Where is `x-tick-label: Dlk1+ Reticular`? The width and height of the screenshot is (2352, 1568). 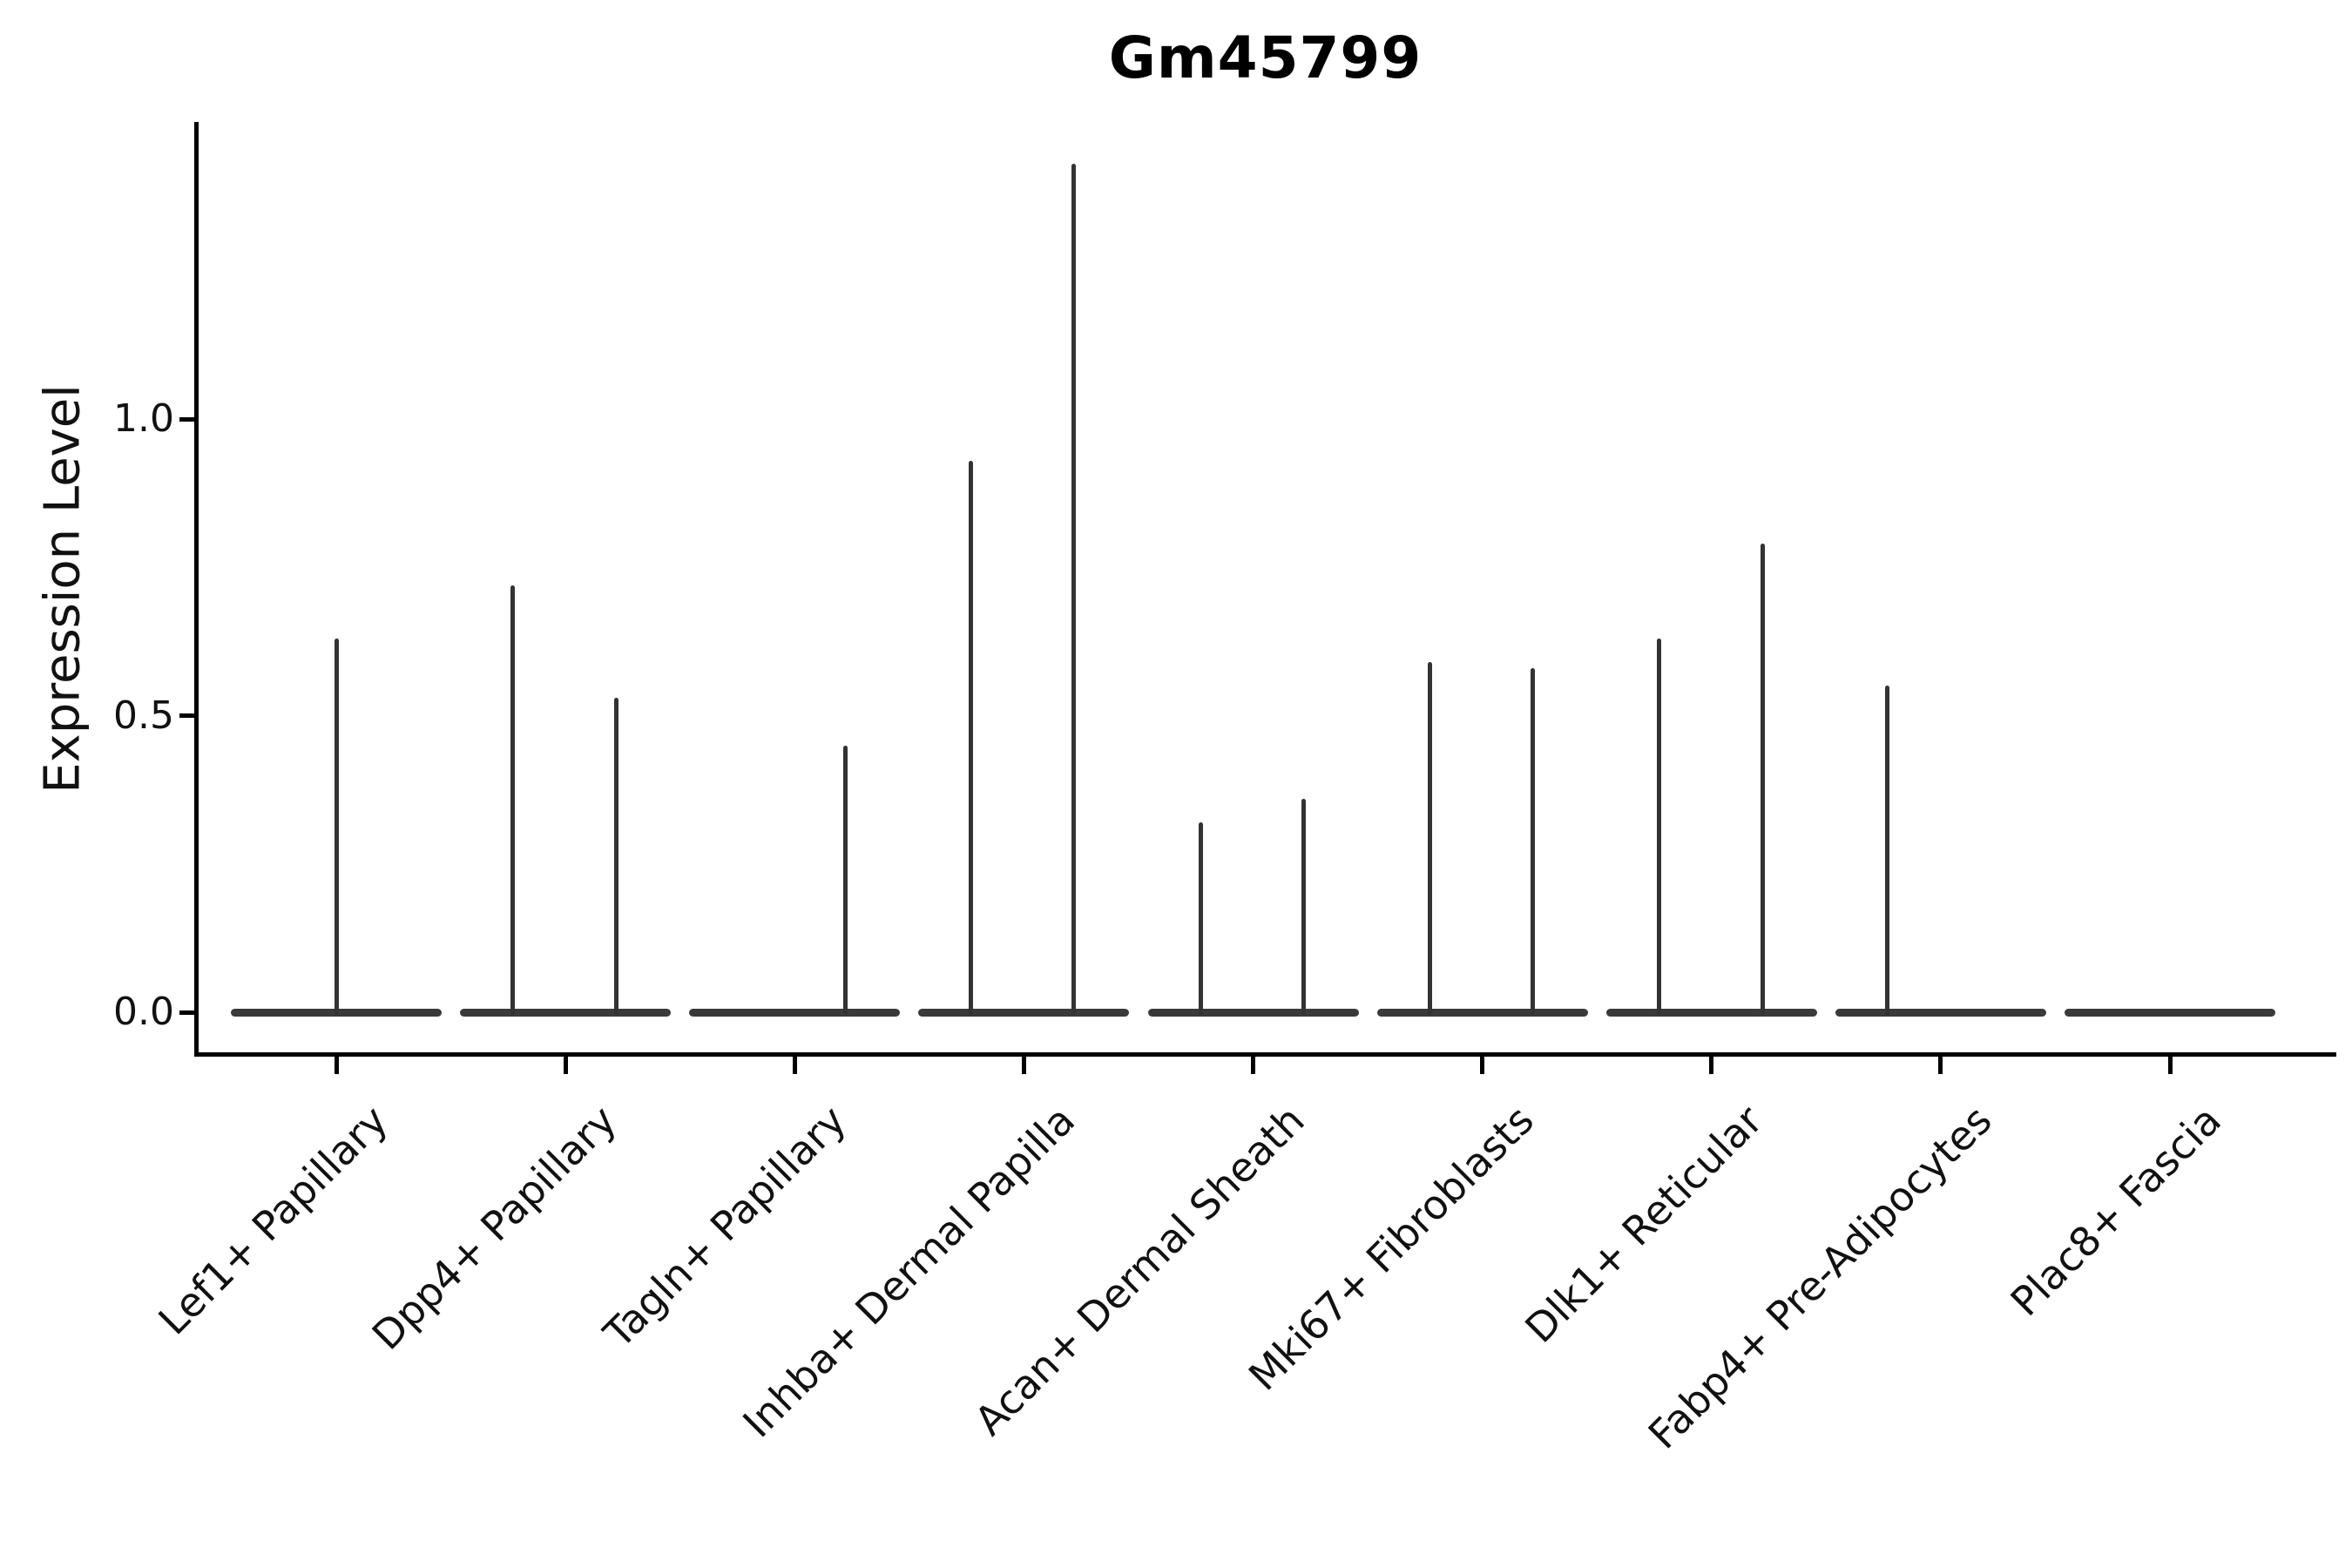
x-tick-label: Dlk1+ Reticular is located at coordinates (1644, 1224).